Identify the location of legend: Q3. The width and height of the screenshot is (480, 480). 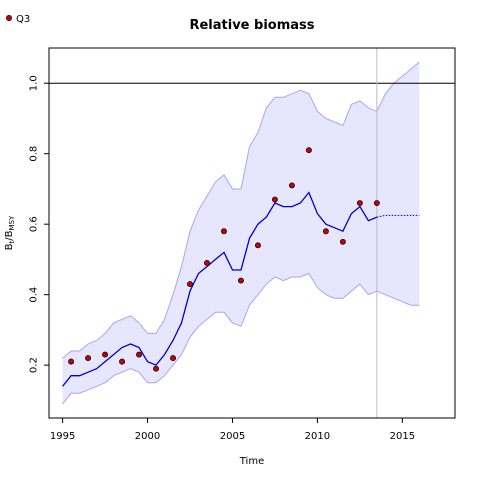
(18, 19).